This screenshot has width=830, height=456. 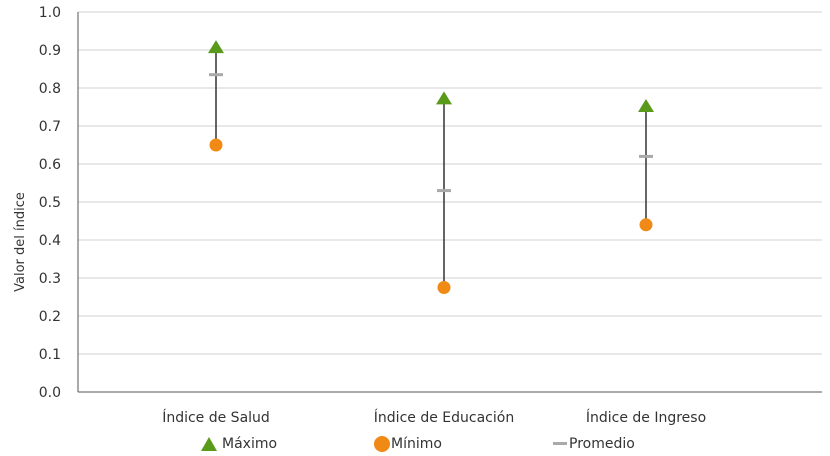 I want to click on y-axis-label: Valor del índice, so click(x=20, y=242).